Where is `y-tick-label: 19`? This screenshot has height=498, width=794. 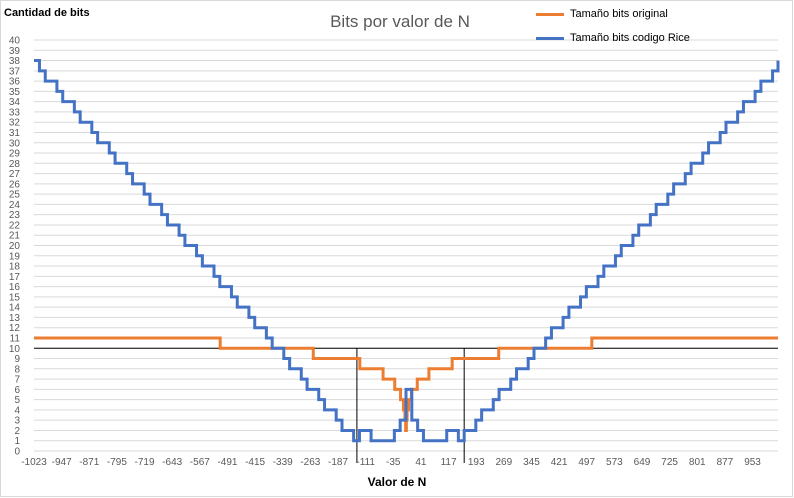
y-tick-label: 19 is located at coordinates (15, 256).